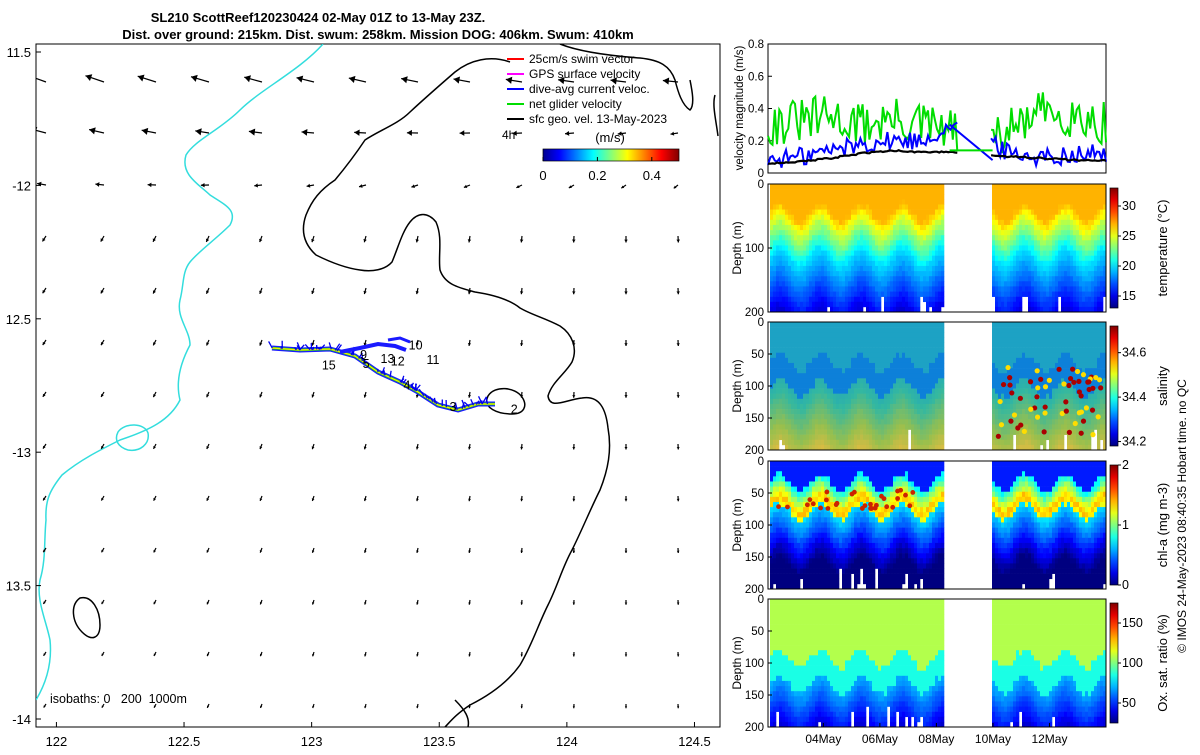  Describe the element at coordinates (575, 104) in the screenshot. I see `legend-label: net glider velocity` at that location.